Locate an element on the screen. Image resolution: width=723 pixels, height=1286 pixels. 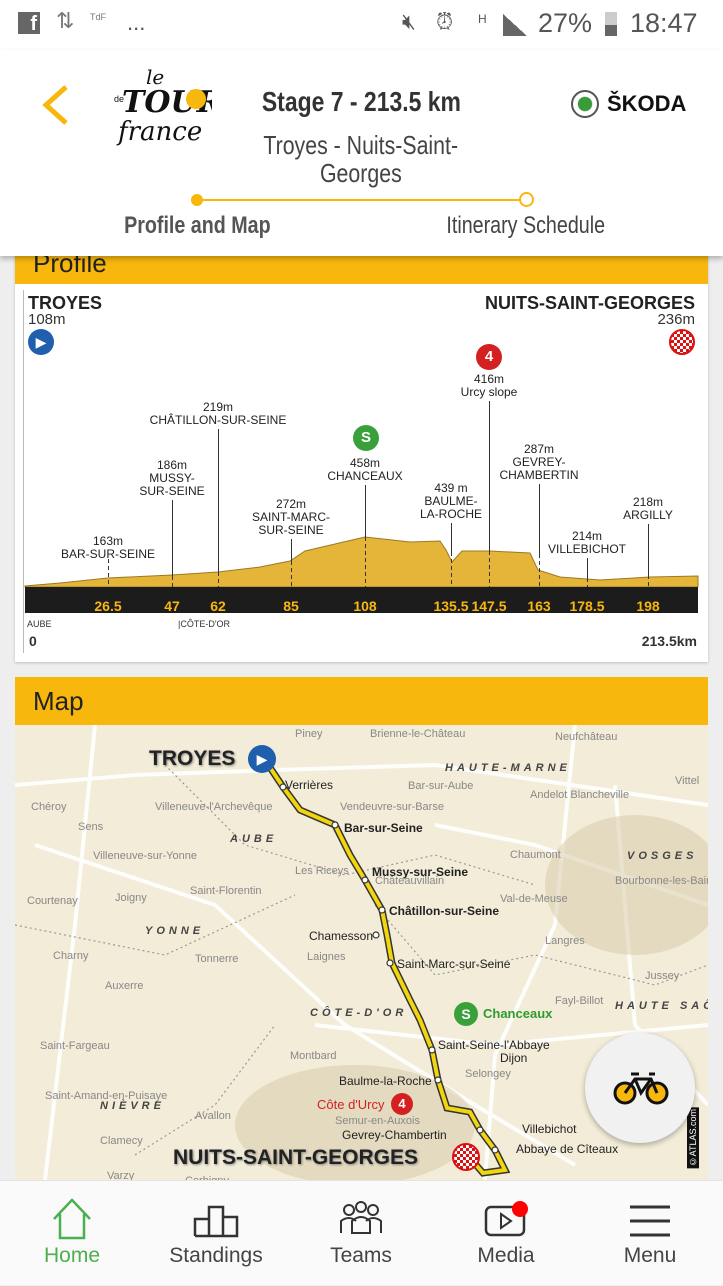
km-marker: 62 is located at coordinates (218, 606).